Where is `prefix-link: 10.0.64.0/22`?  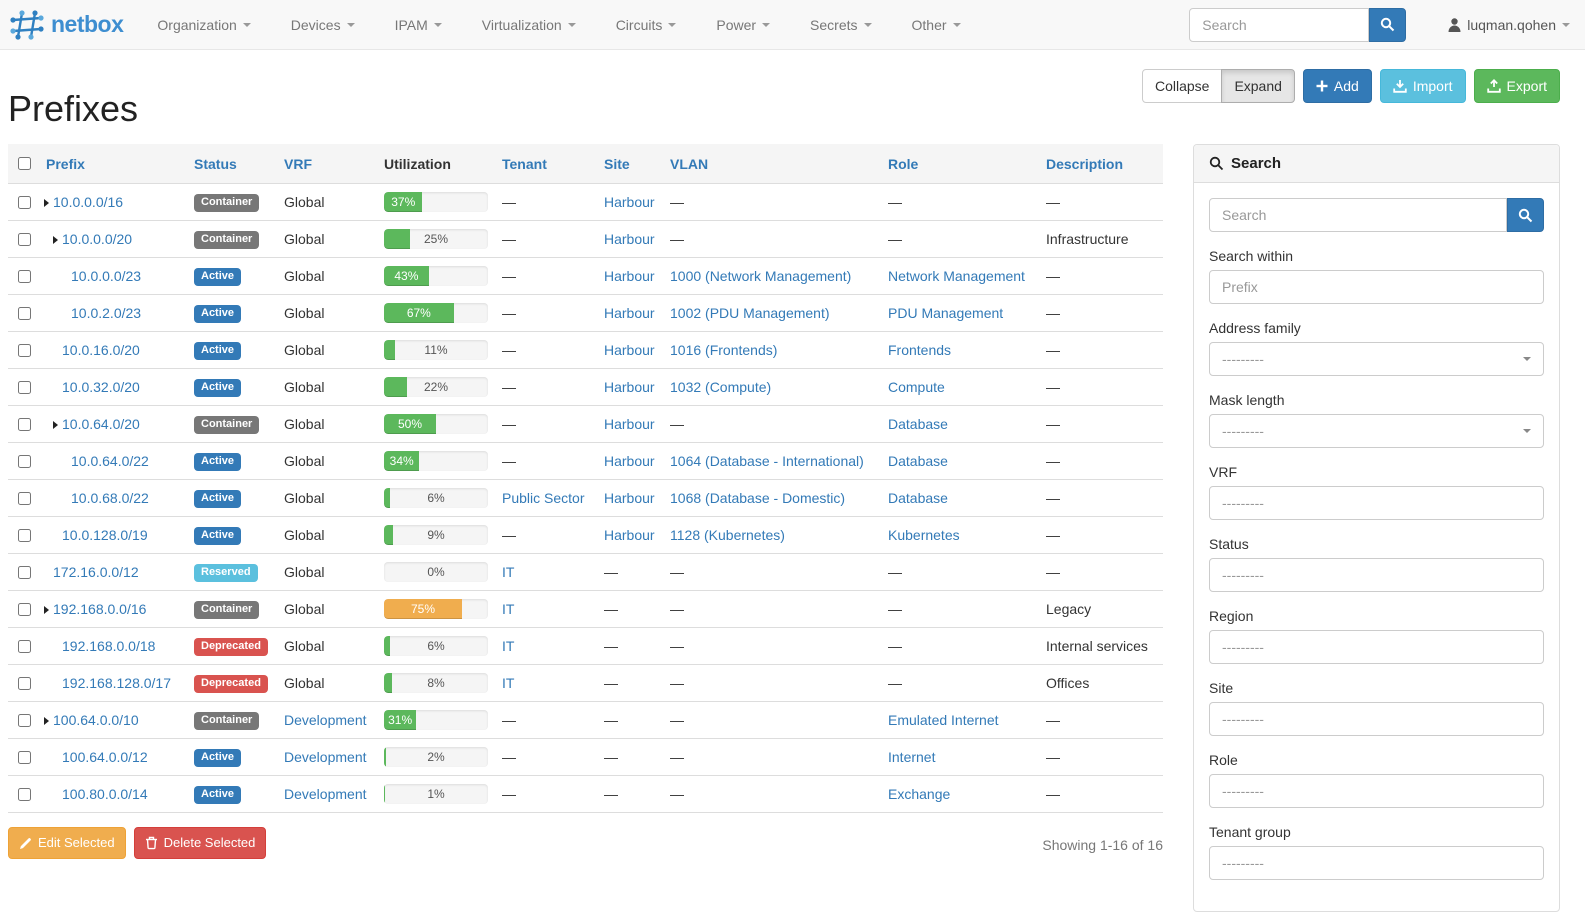 prefix-link: 10.0.64.0/22 is located at coordinates (110, 461).